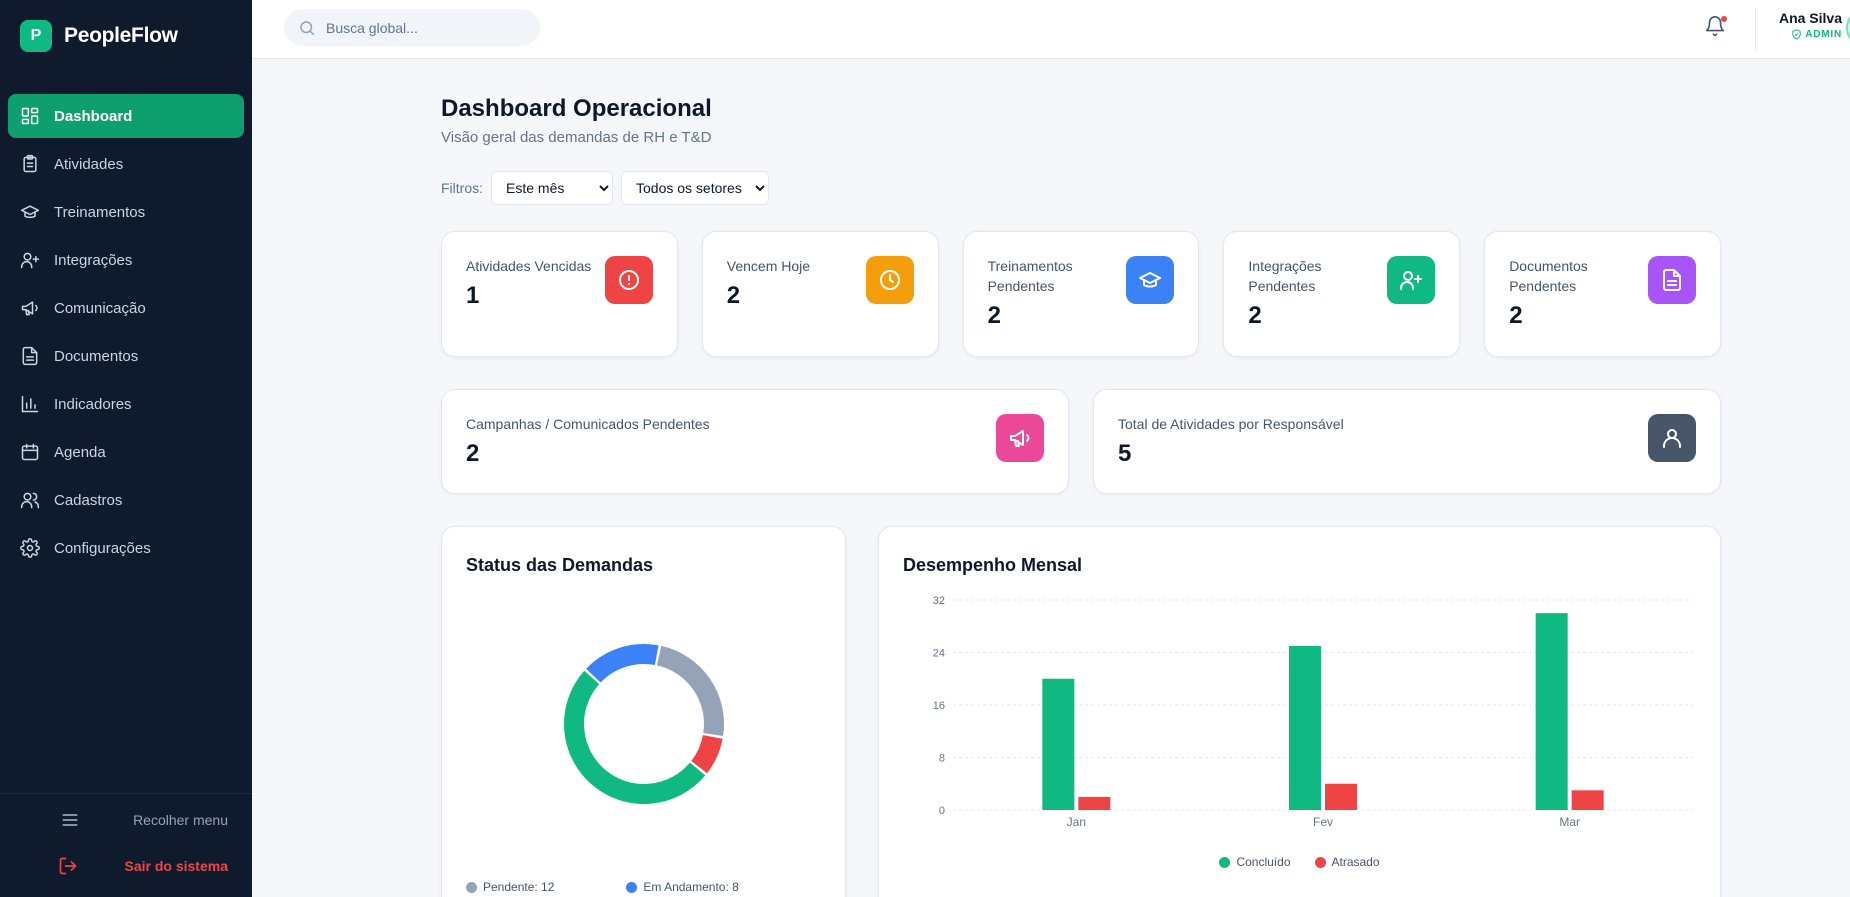 This screenshot has height=897, width=1850. What do you see at coordinates (519, 887) in the screenshot?
I see `legend-label: Pendente: 12` at bounding box center [519, 887].